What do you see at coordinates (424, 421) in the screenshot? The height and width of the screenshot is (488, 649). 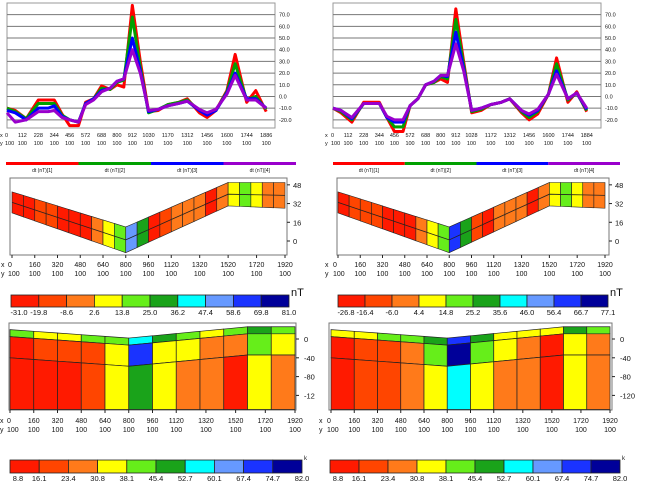 I see `x-tick-label: 640` at bounding box center [424, 421].